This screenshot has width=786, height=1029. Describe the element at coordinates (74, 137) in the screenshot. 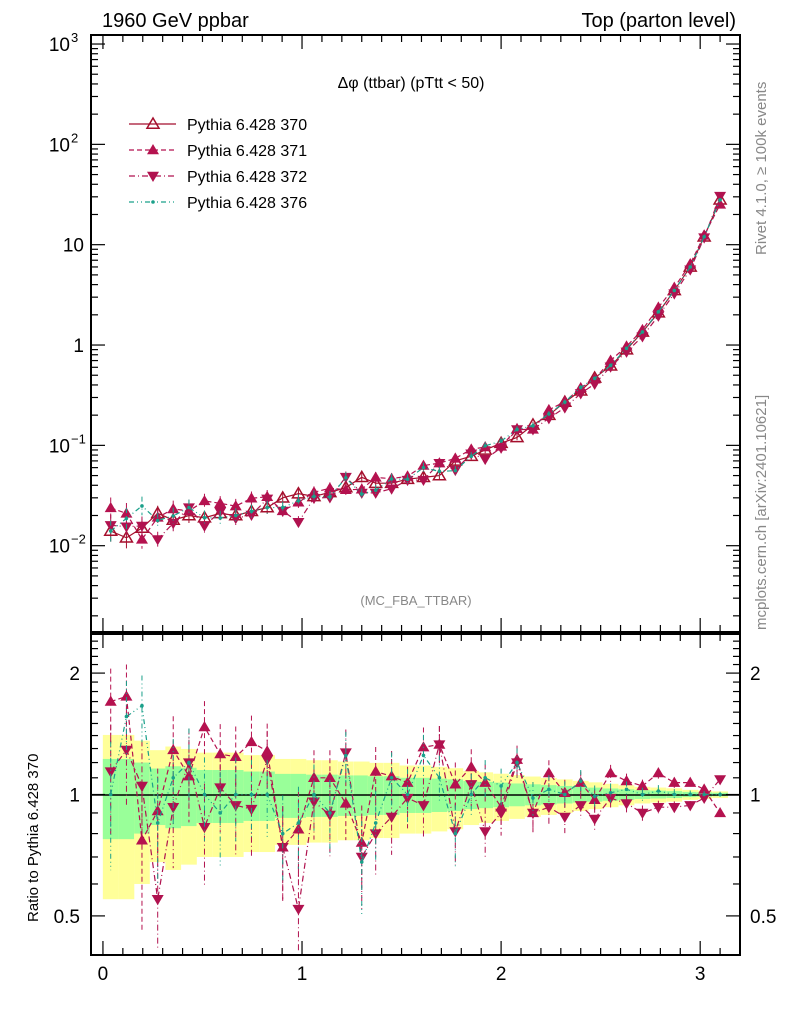

I see `y-tick-exponent: 2` at that location.